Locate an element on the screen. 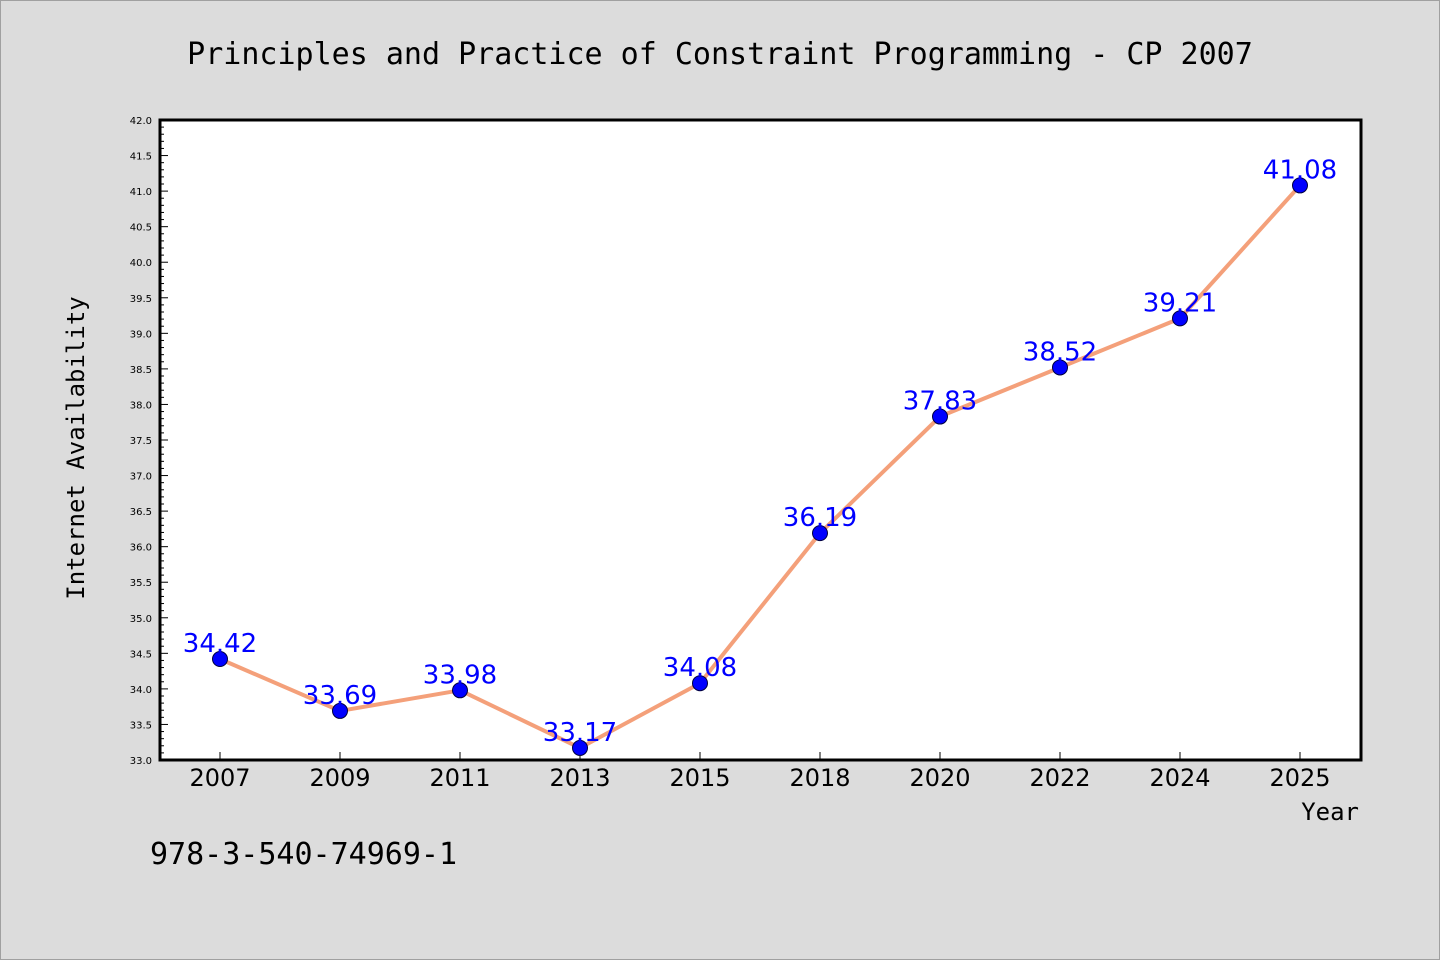 This screenshot has height=960, width=1440. y-tick-label: 42.0 is located at coordinates (141, 121).